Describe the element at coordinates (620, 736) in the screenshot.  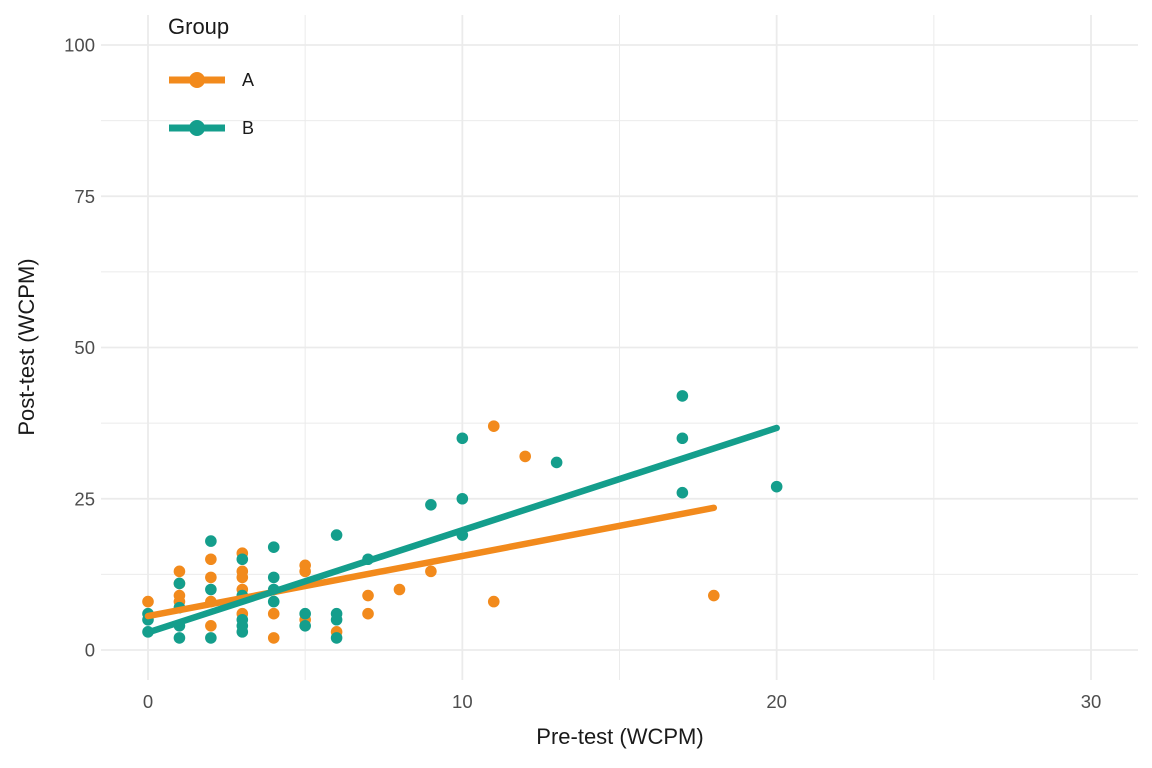
I see `x-axis-title: Pre-test (WCPM)` at that location.